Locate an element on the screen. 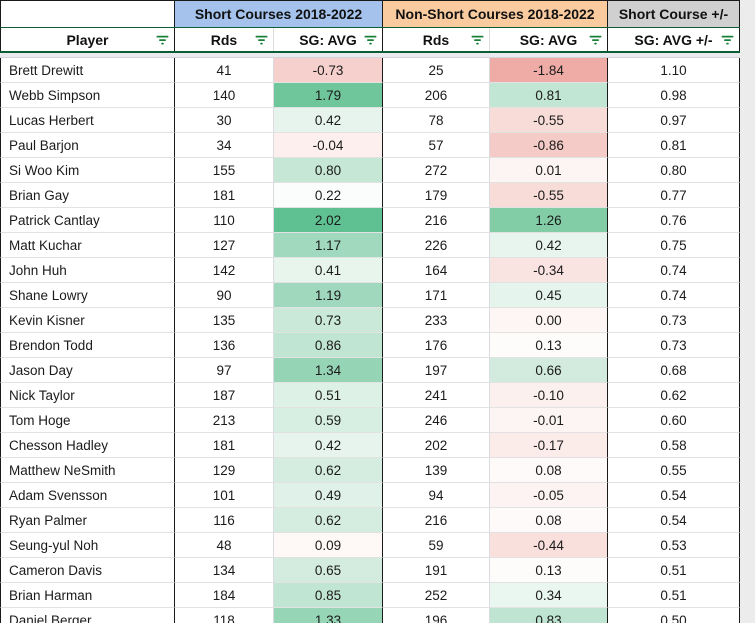  player-name-cell: Kevin Kisner is located at coordinates (87, 320).